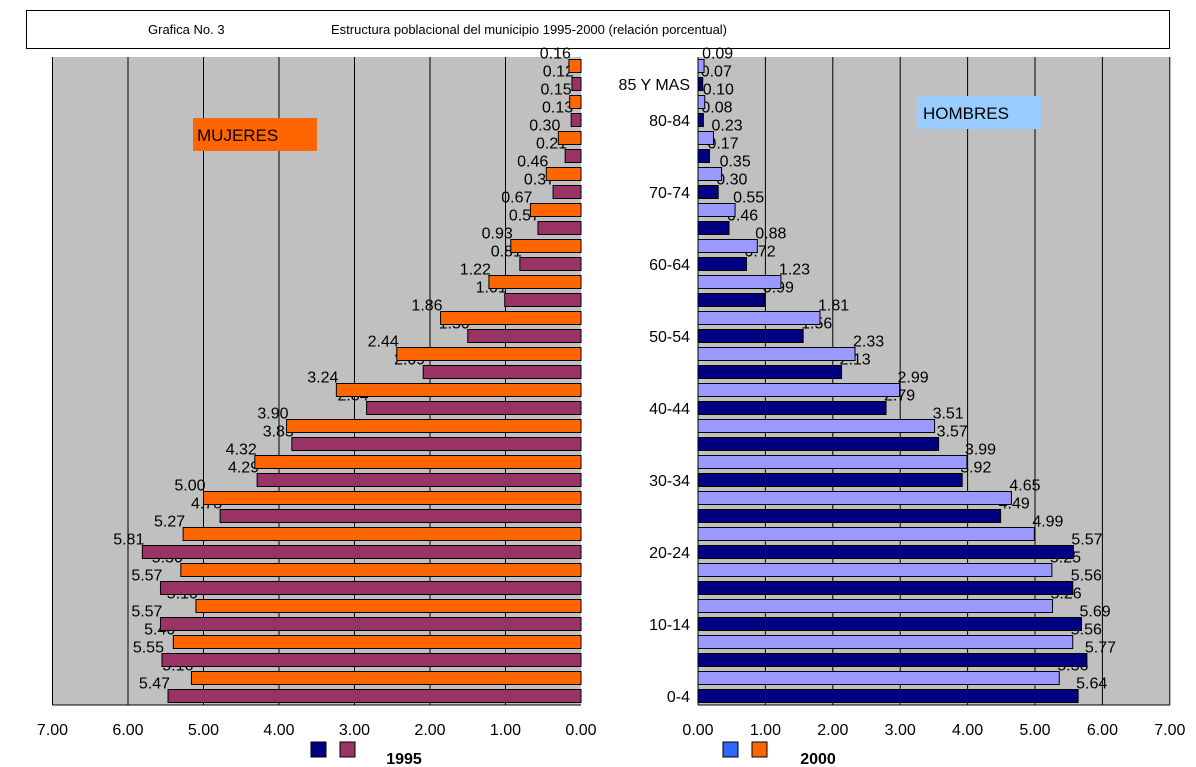 The height and width of the screenshot is (767, 1196). Describe the element at coordinates (1102, 730) in the screenshot. I see `x-tick-label-right: 6.00` at that location.